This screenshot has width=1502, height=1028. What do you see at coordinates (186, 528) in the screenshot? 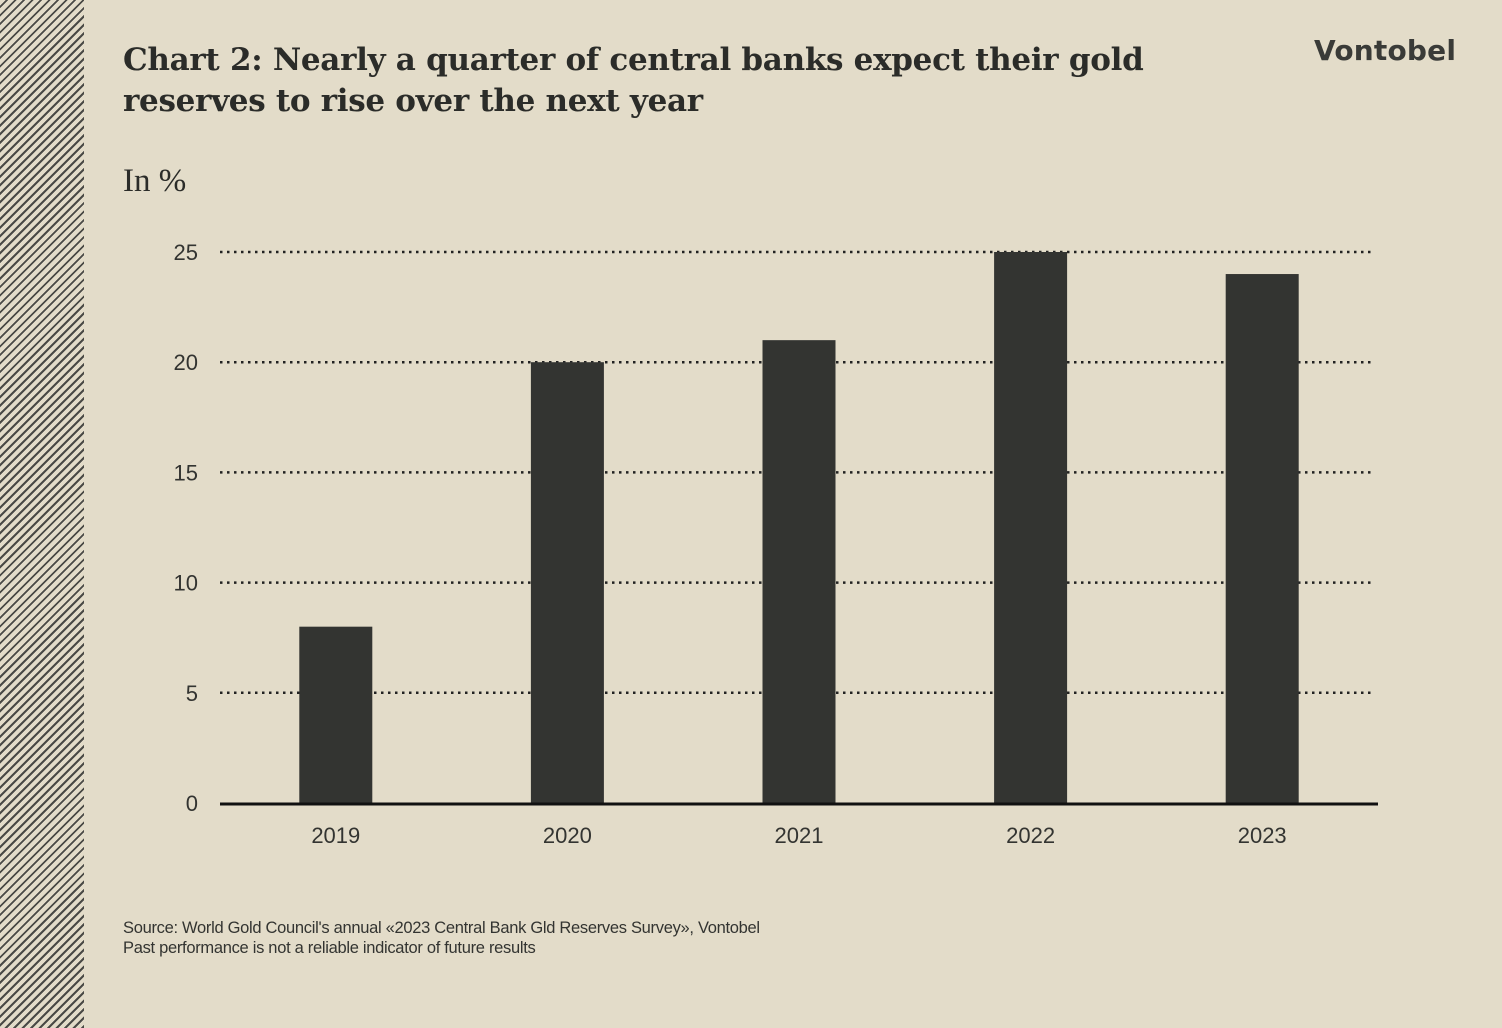
I see `y-tick-labels: 0 5 10 15 20 25` at bounding box center [186, 528].